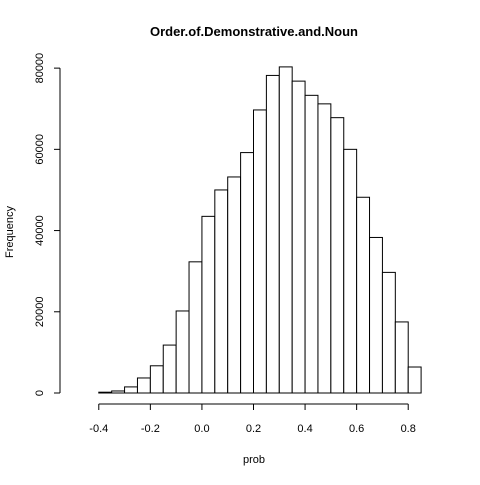 This screenshot has width=480, height=485. What do you see at coordinates (201, 429) in the screenshot?
I see `x-tick-label: 0.0` at bounding box center [201, 429].